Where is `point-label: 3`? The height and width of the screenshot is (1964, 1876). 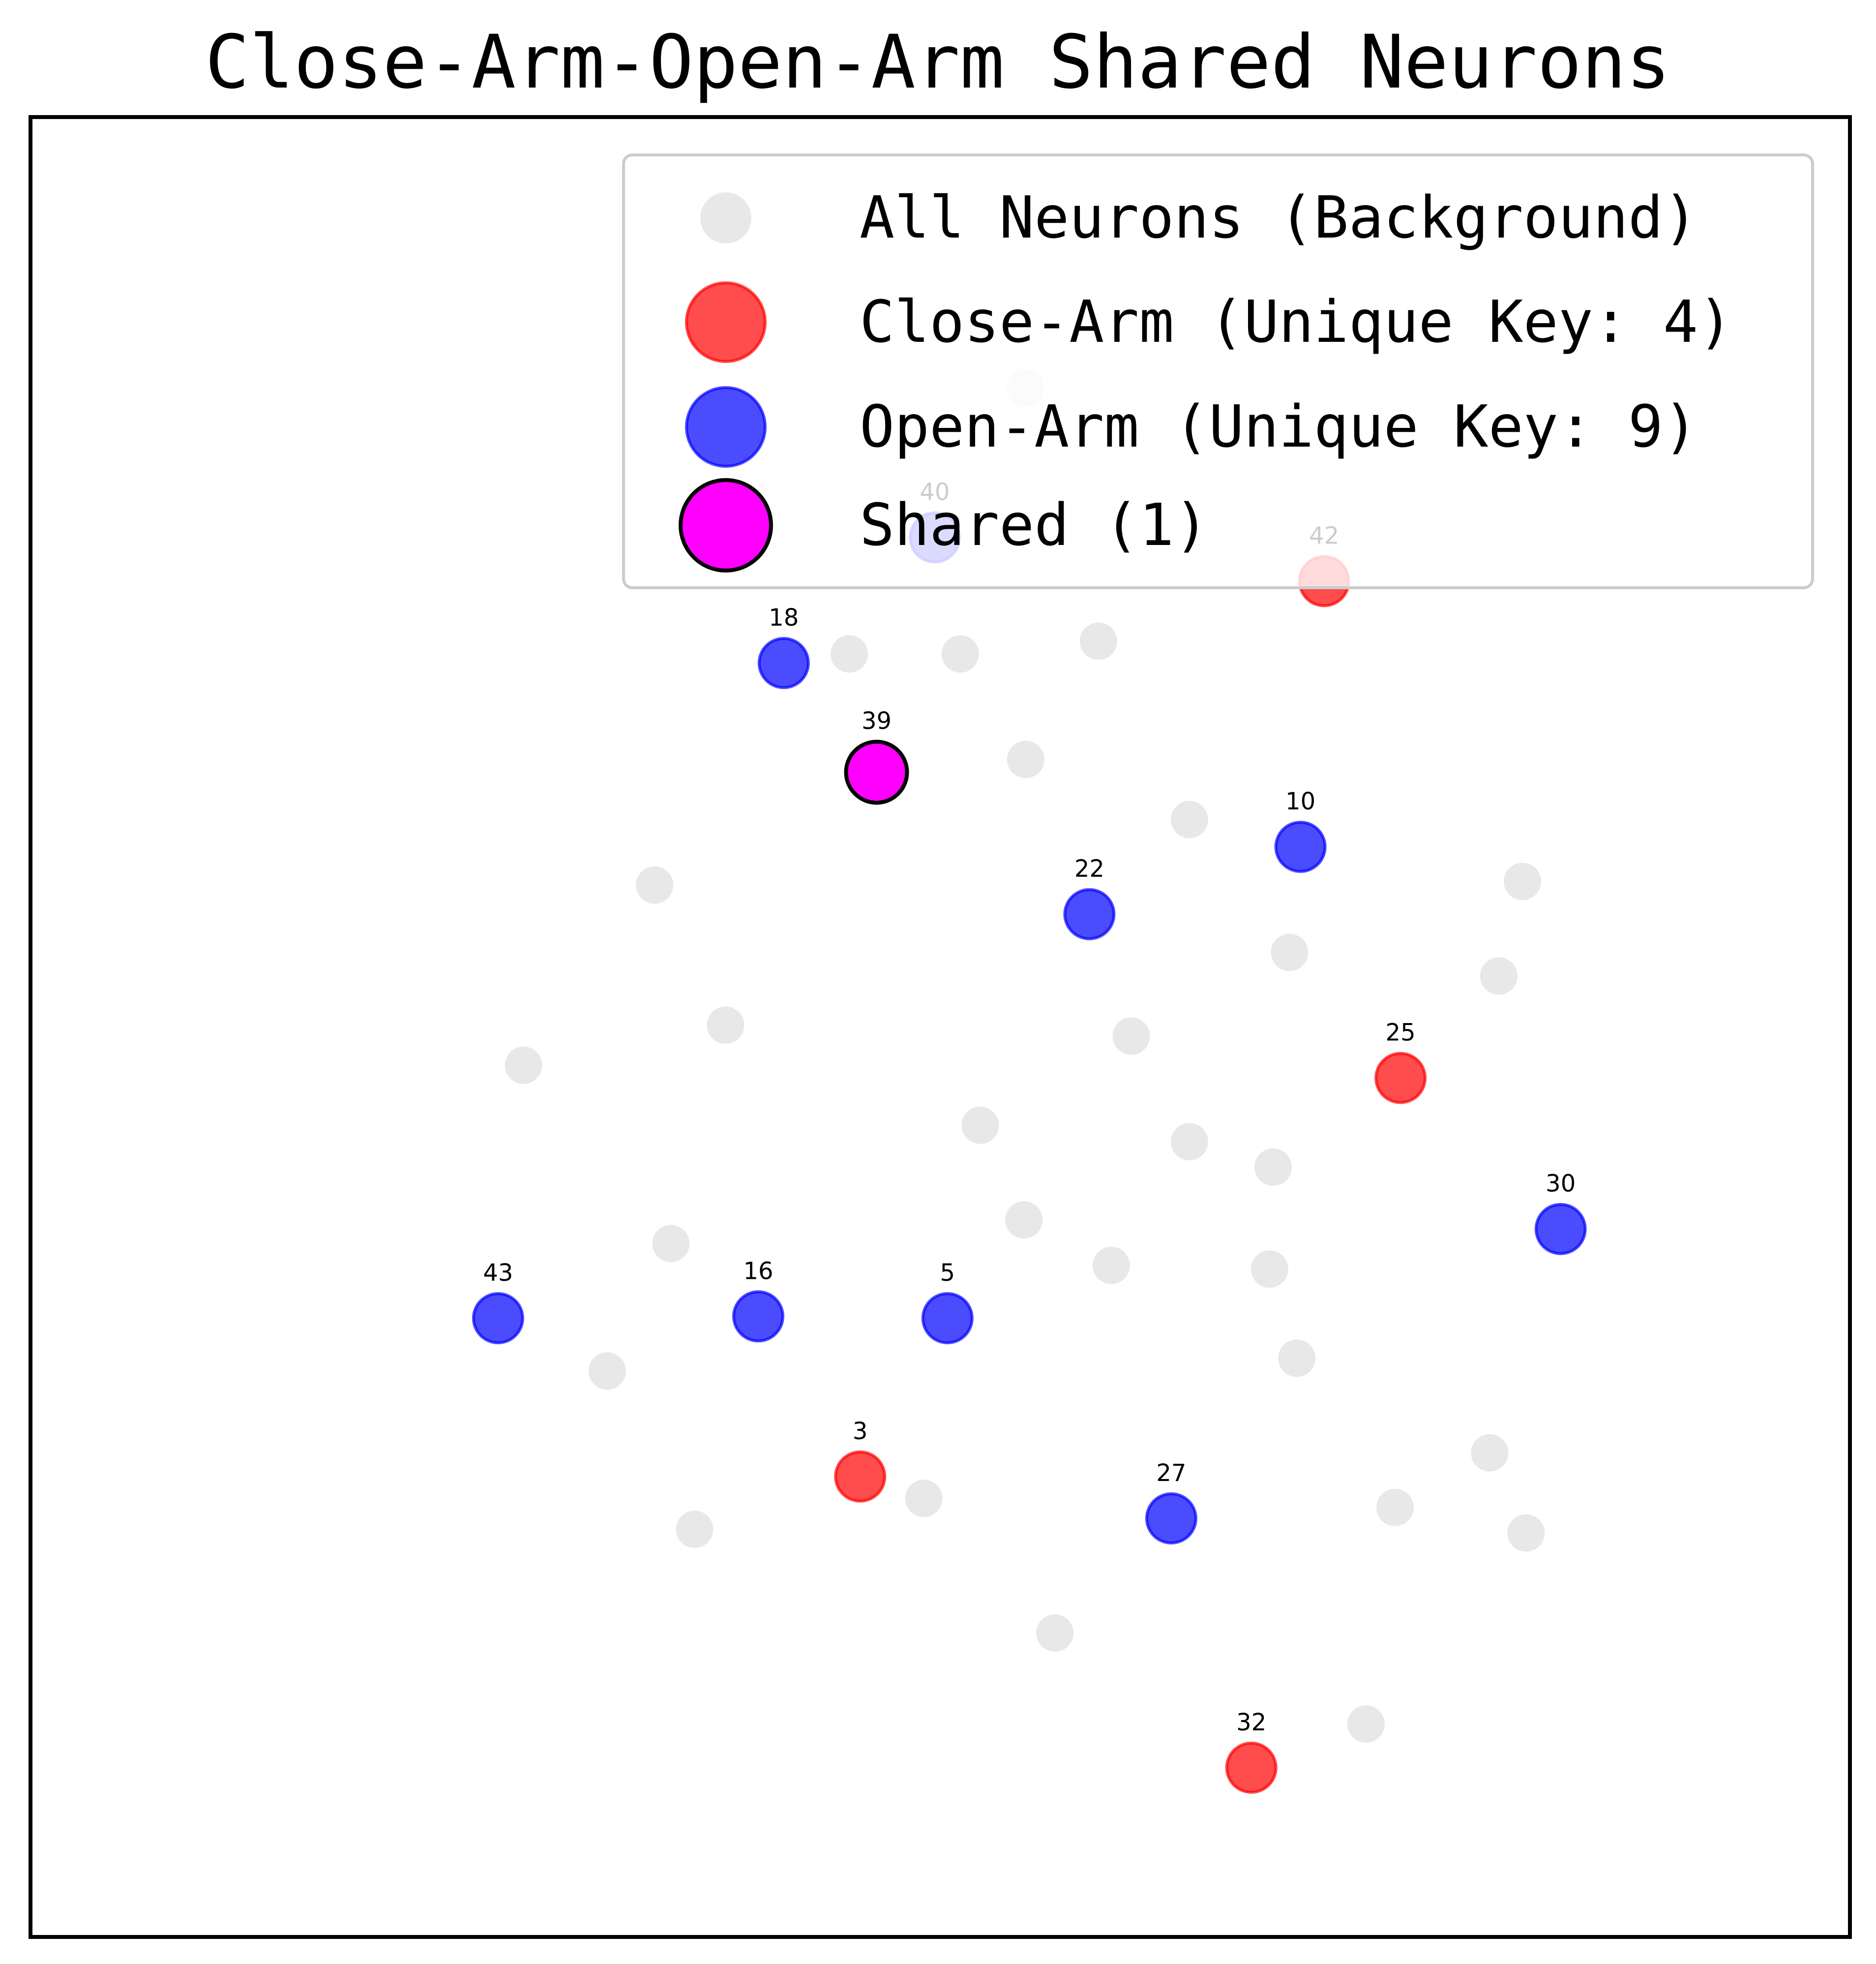 point-label: 3 is located at coordinates (861, 1432).